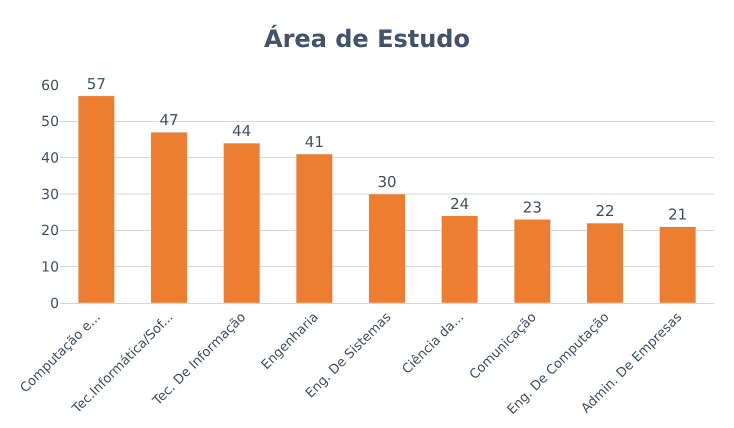 This screenshot has width=734, height=428. Describe the element at coordinates (50, 268) in the screenshot. I see `y-tick-label: 10` at that location.